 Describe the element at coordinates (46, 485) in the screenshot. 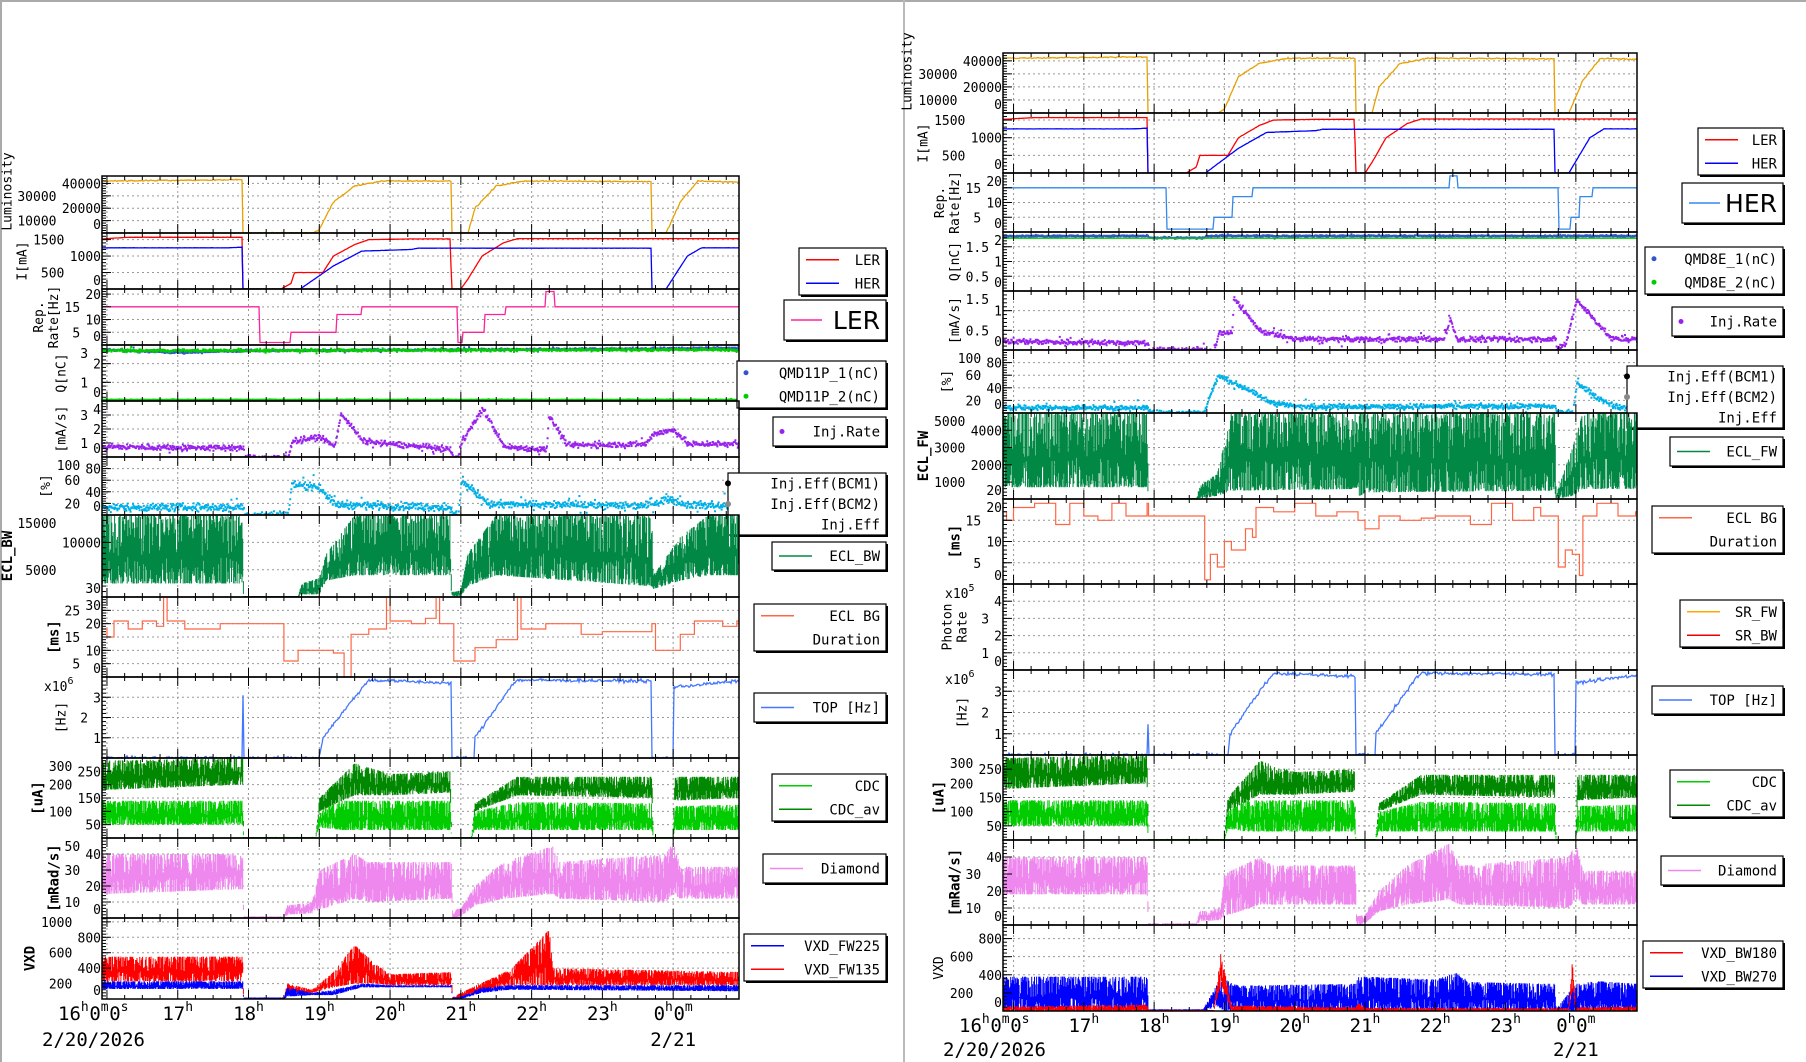

I see `y-axis-label: [%]` at that location.